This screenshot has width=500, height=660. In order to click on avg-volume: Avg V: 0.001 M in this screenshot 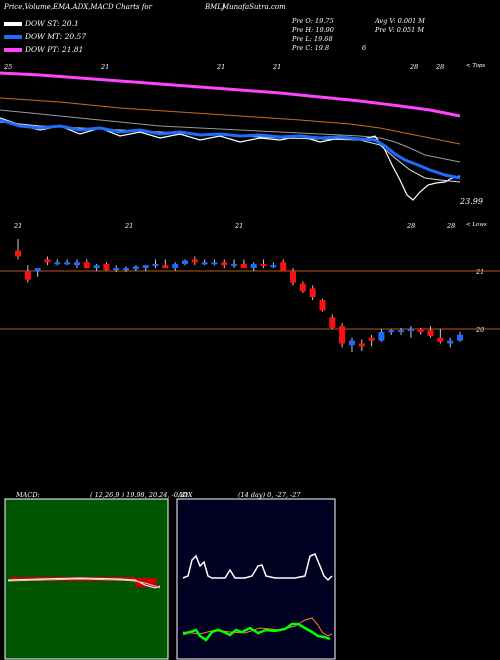, I will do `click(400, 21)`.